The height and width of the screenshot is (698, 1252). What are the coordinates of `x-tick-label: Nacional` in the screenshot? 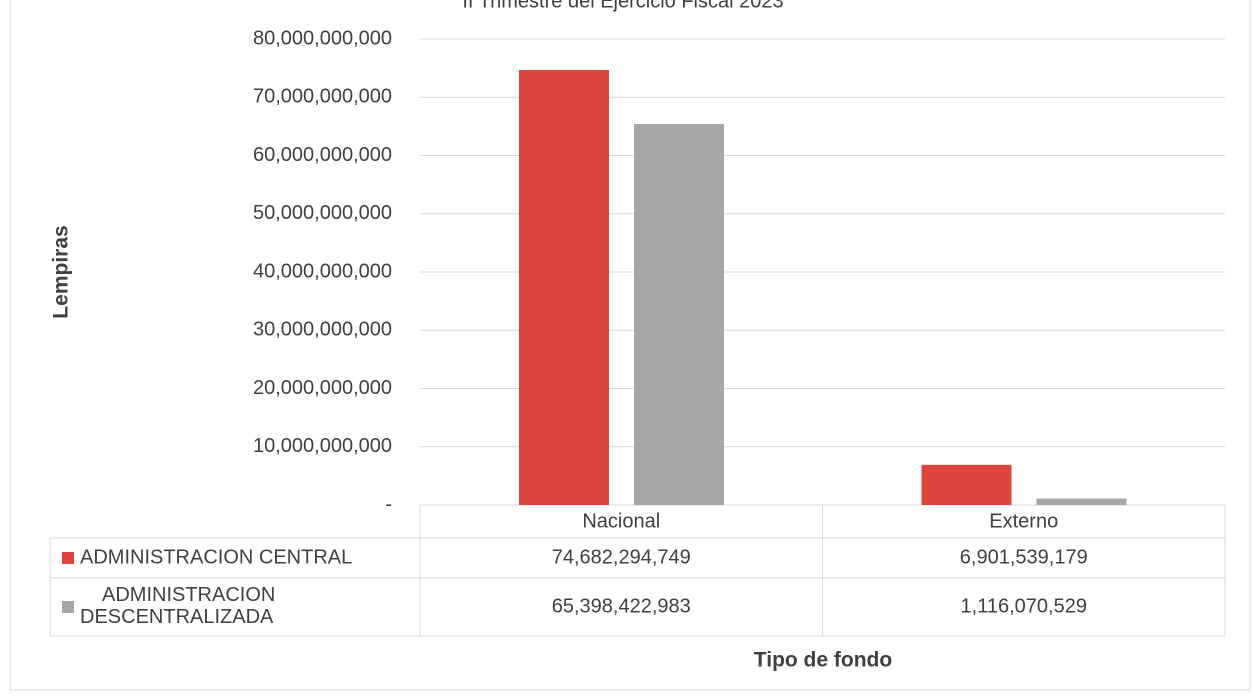 It's located at (621, 521).